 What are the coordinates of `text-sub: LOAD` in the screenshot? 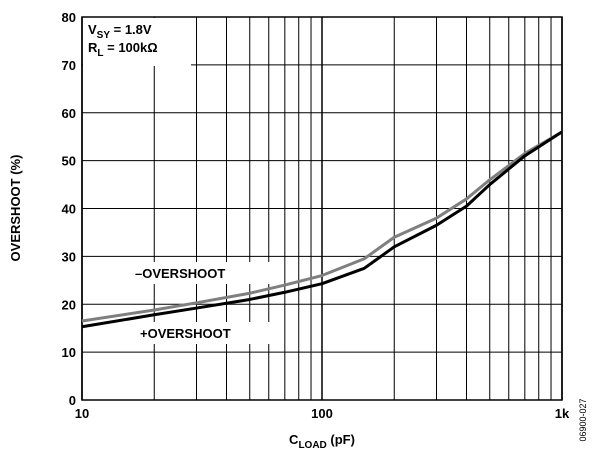 It's located at (312, 445).